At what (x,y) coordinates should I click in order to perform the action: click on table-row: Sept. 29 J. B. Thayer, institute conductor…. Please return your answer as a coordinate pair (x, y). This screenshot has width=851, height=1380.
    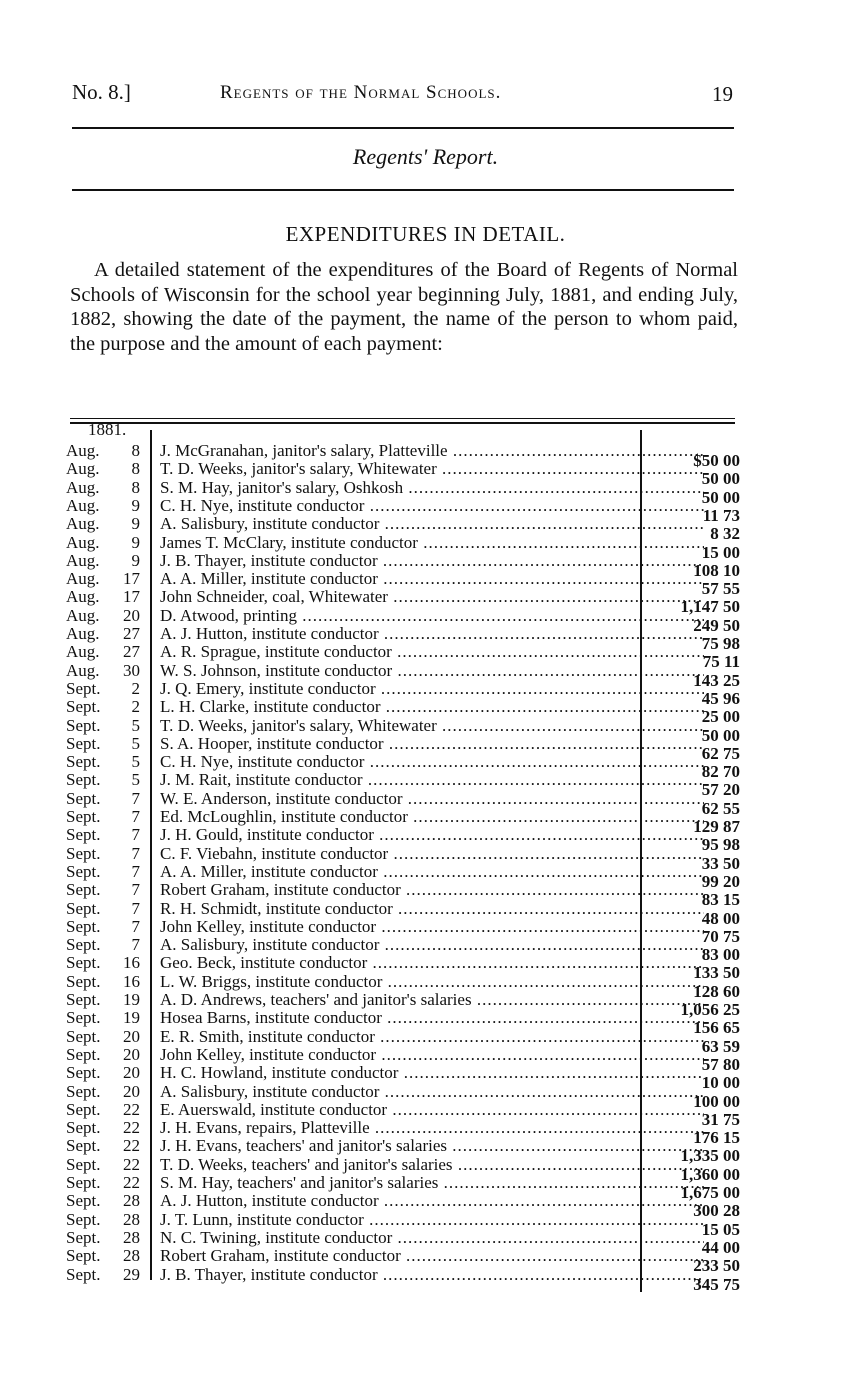
    Looking at the image, I should click on (403, 1278).